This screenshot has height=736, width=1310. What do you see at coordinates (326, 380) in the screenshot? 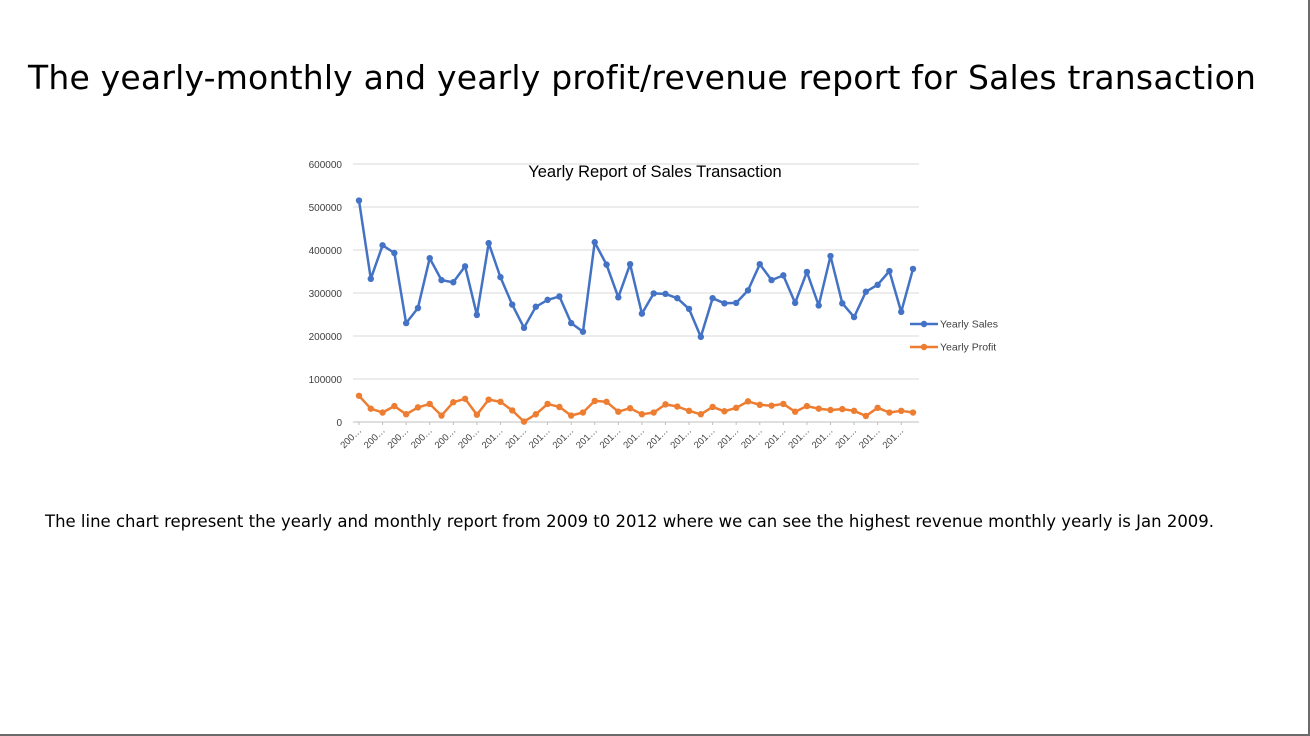
I see `y-tick-label: 100000` at bounding box center [326, 380].